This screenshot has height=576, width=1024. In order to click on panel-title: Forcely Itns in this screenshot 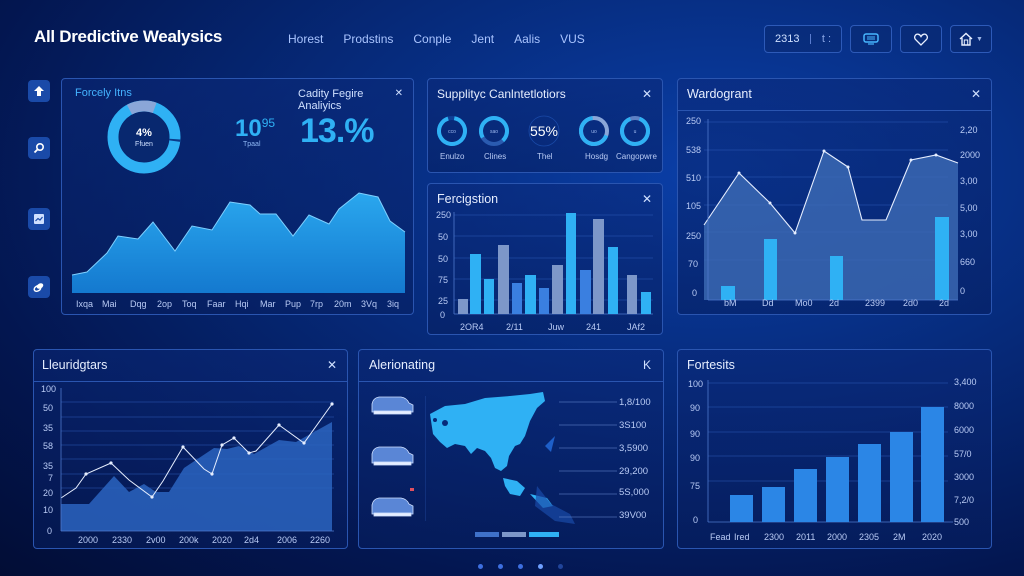, I will do `click(103, 93)`.